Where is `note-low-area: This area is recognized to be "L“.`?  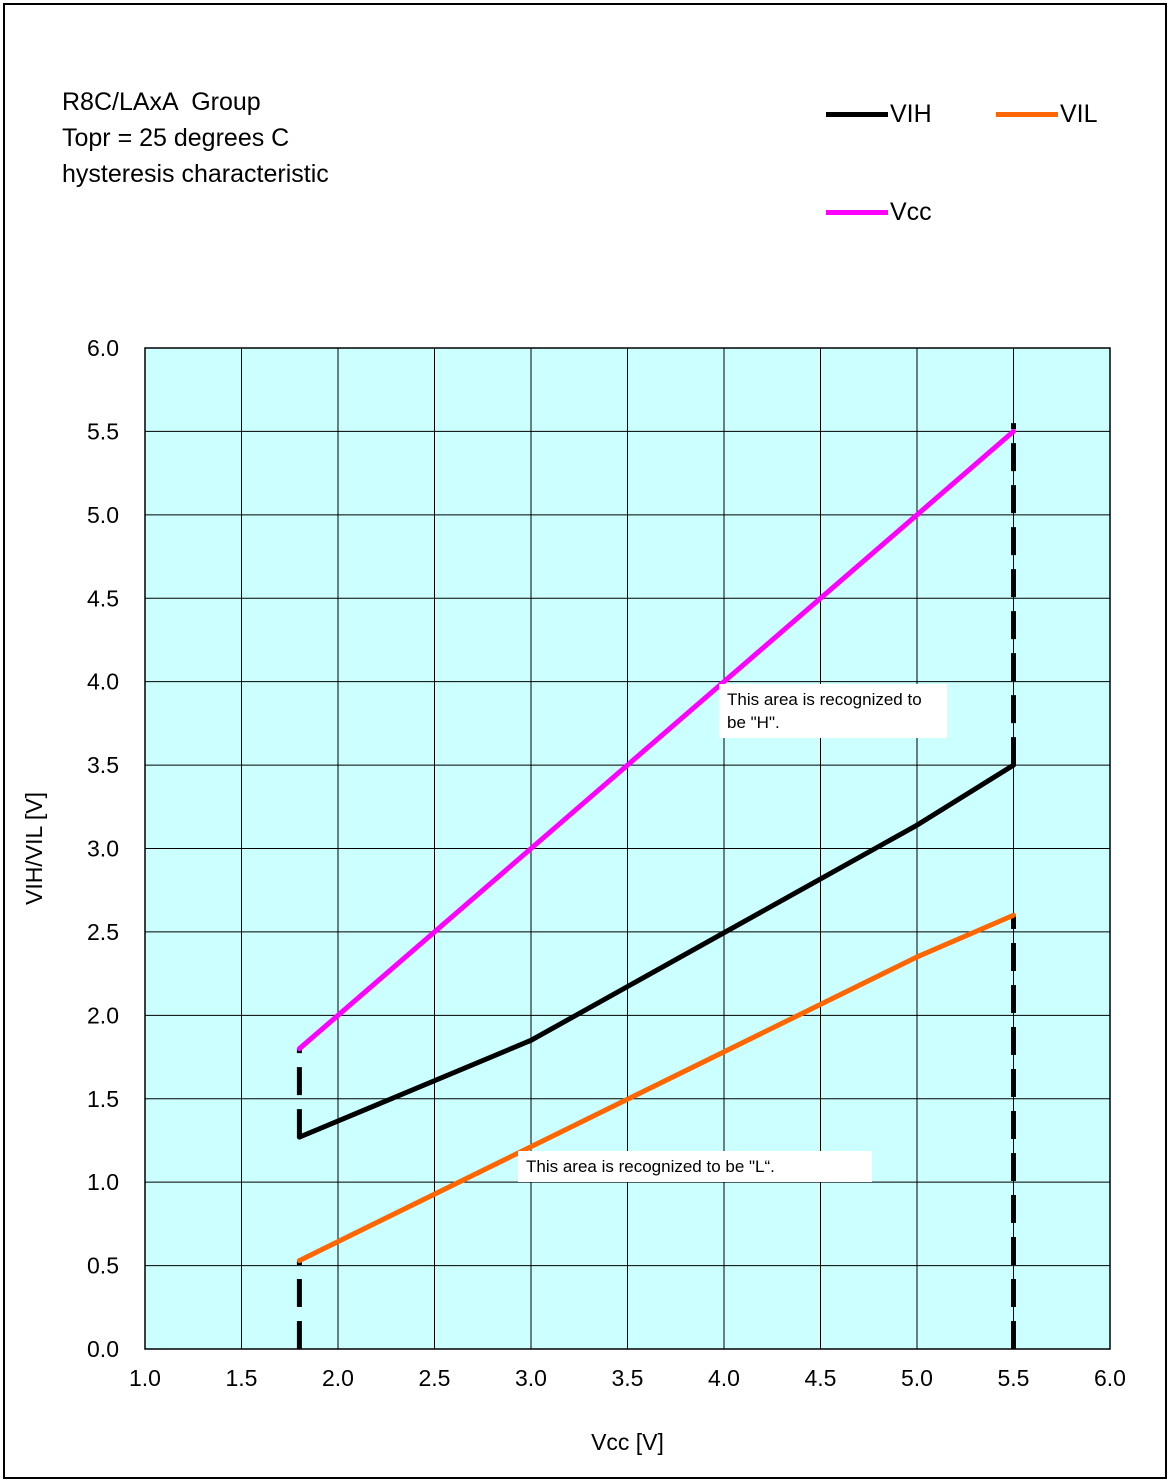
note-low-area: This area is recognized to be "L“. is located at coordinates (695, 1166).